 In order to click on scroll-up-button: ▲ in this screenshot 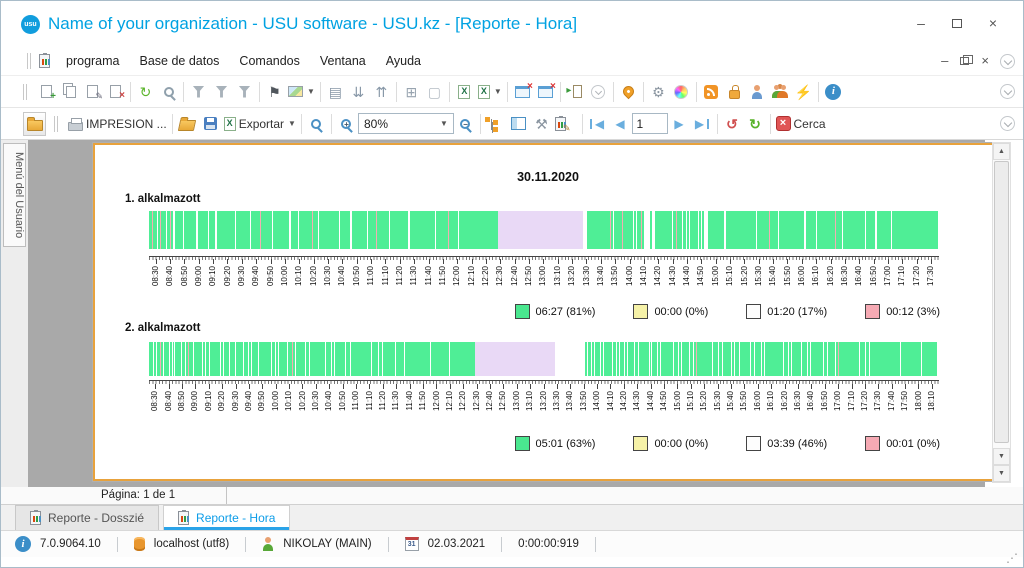, I will do `click(1001, 151)`.